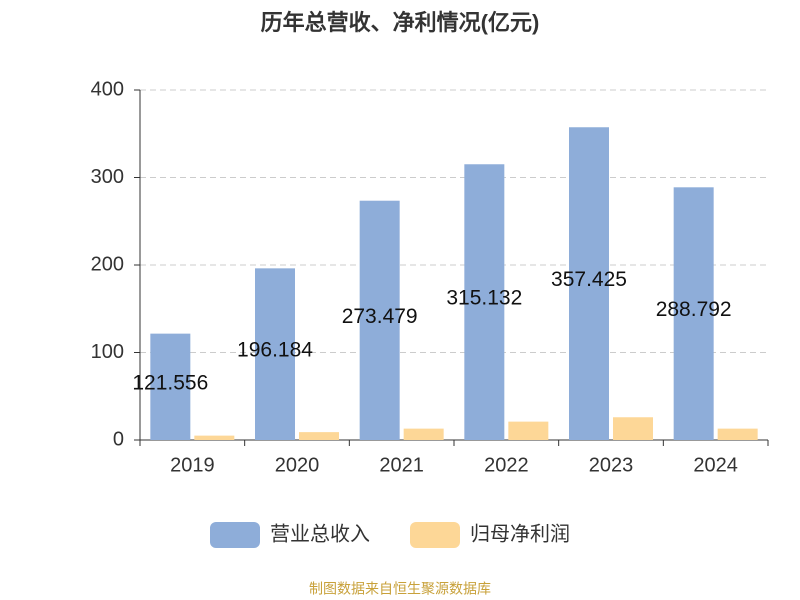  Describe the element at coordinates (506, 465) in the screenshot. I see `x-tick-label: 2022` at that location.